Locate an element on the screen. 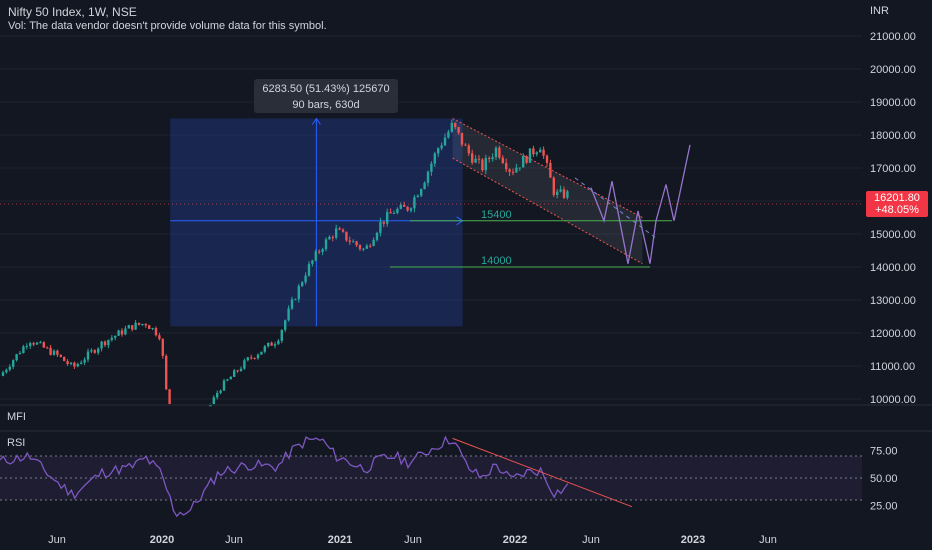  price-tick-label: 11000.00 is located at coordinates (892, 367).